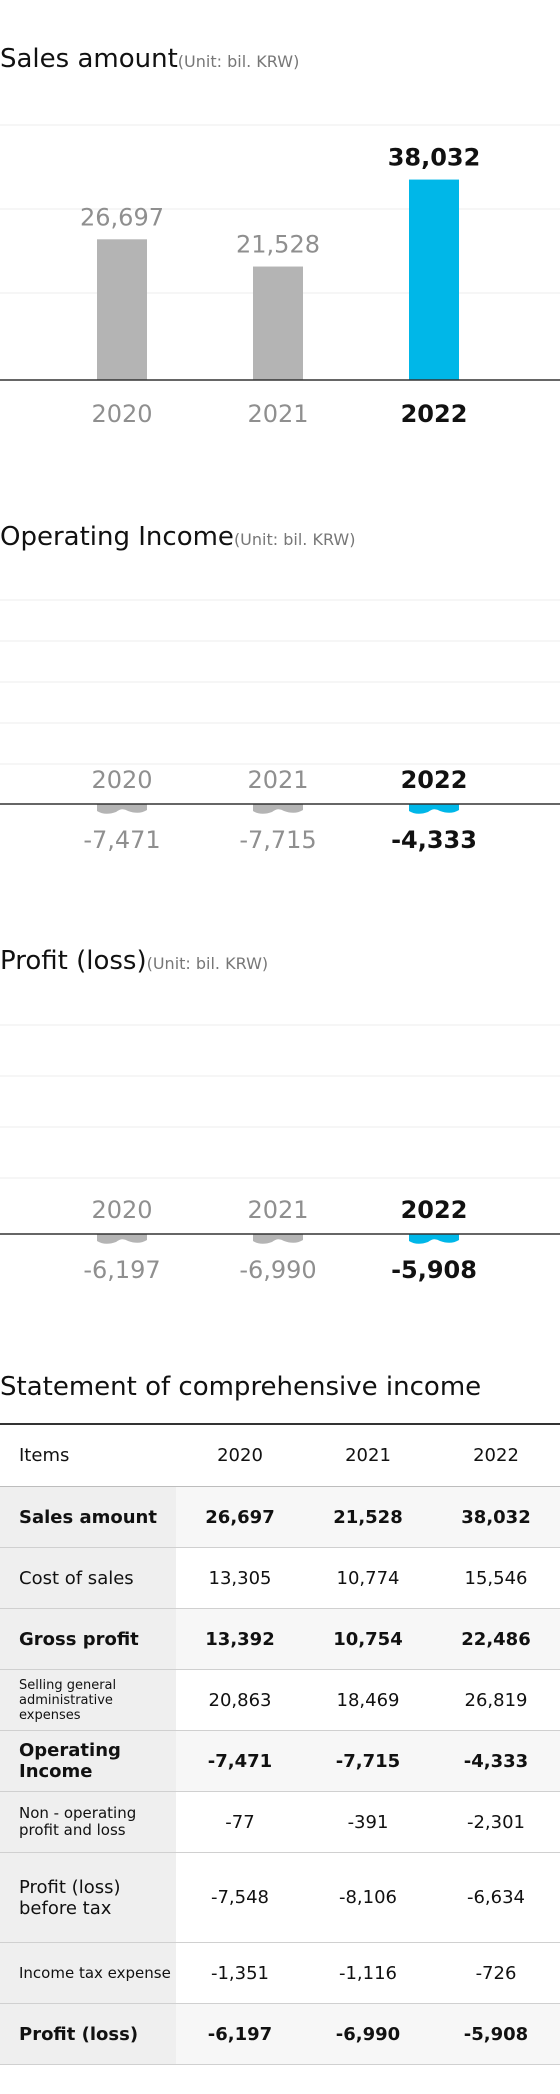 The width and height of the screenshot is (560, 2094). What do you see at coordinates (434, 840) in the screenshot?
I see `value-label-2022: -4,333` at bounding box center [434, 840].